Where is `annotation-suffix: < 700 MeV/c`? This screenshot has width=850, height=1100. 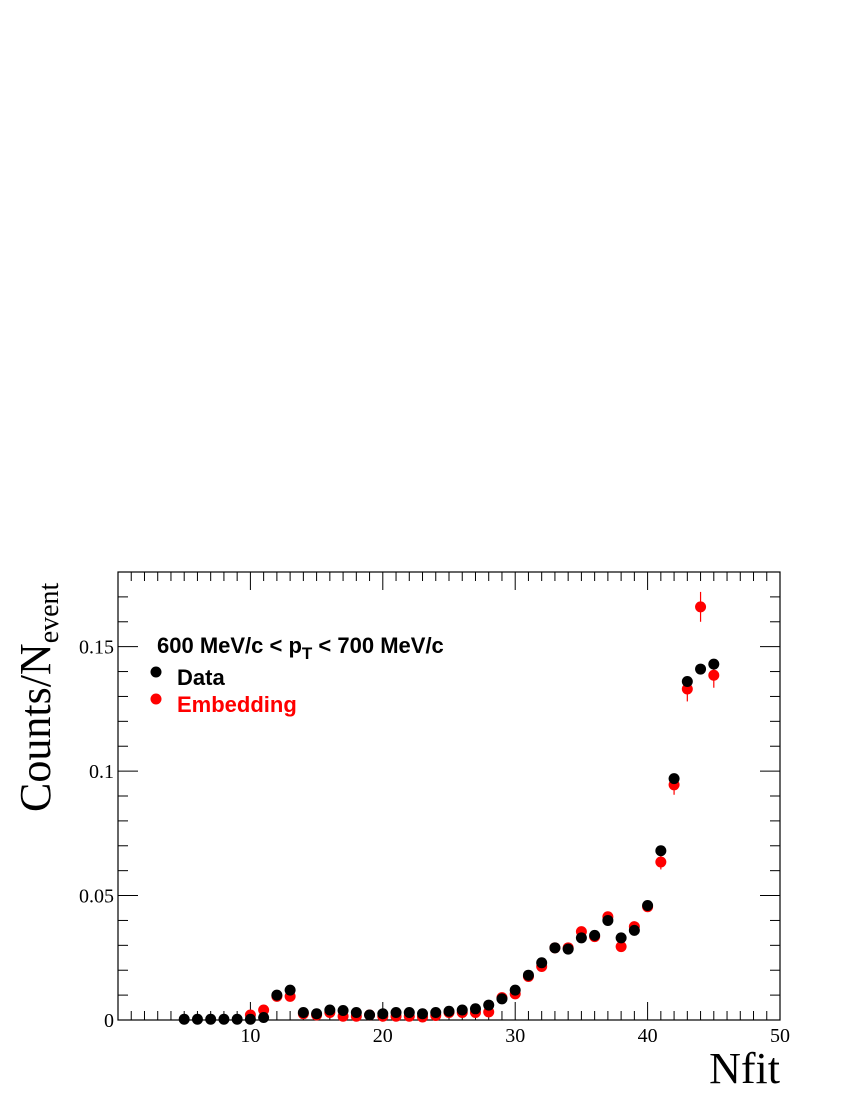 annotation-suffix: < 700 MeV/c is located at coordinates (377, 645).